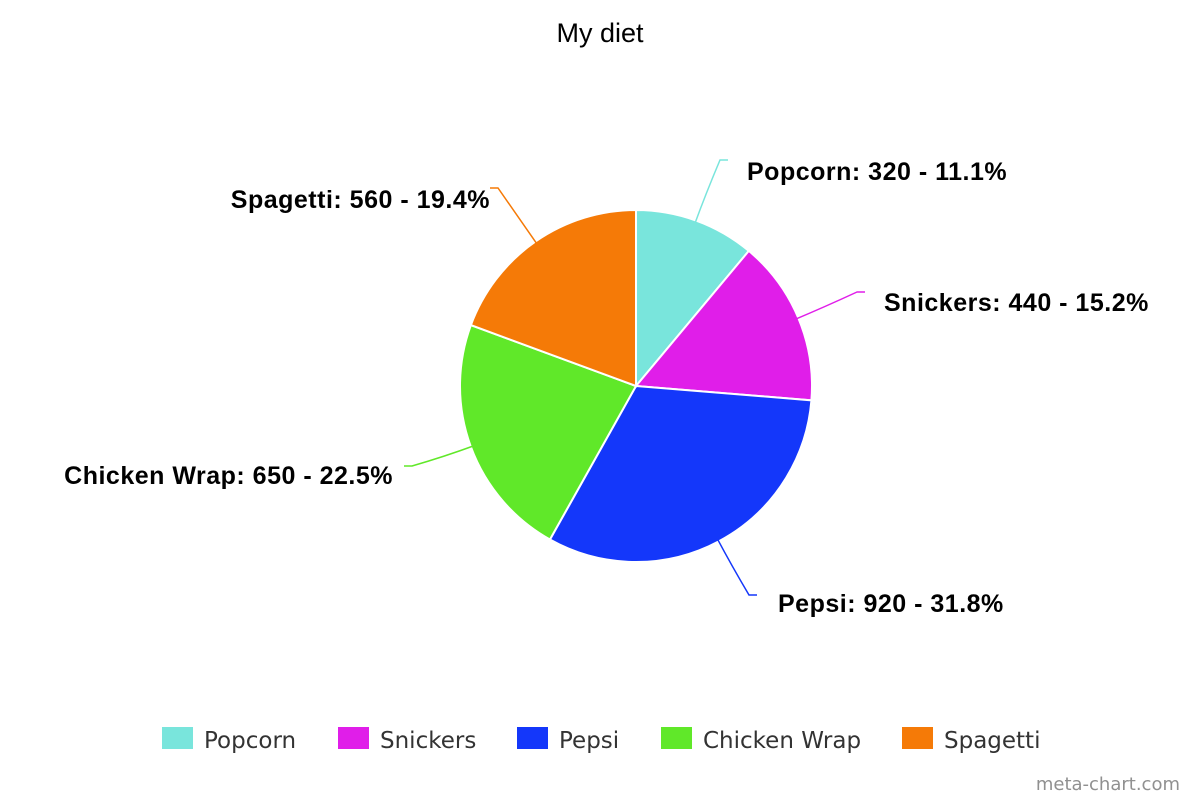 Image resolution: width=1200 pixels, height=800 pixels. I want to click on legend-item-pepsi: Pepsi, so click(568, 740).